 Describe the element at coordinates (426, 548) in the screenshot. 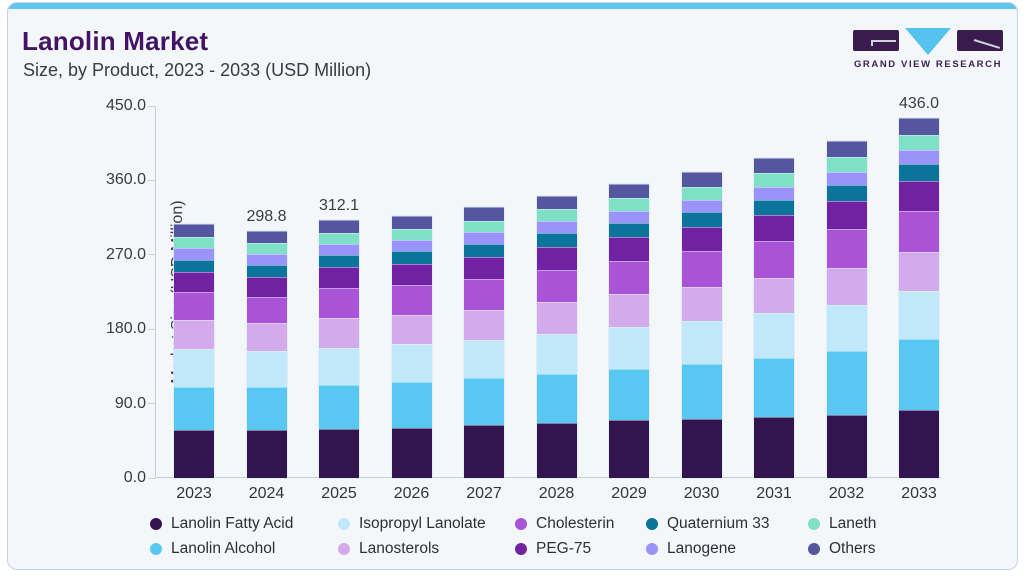

I see `legend-item-lanosterols: Lanosterols` at that location.